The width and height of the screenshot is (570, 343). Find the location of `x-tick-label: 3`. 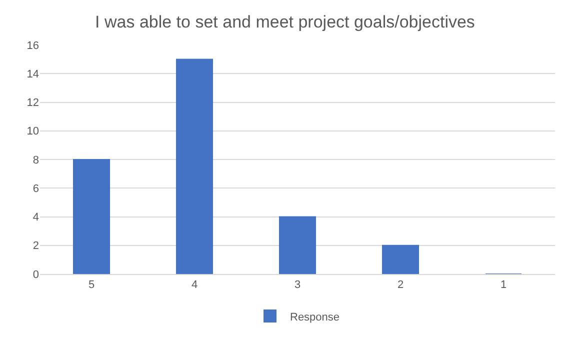

x-tick-label: 3 is located at coordinates (297, 285).